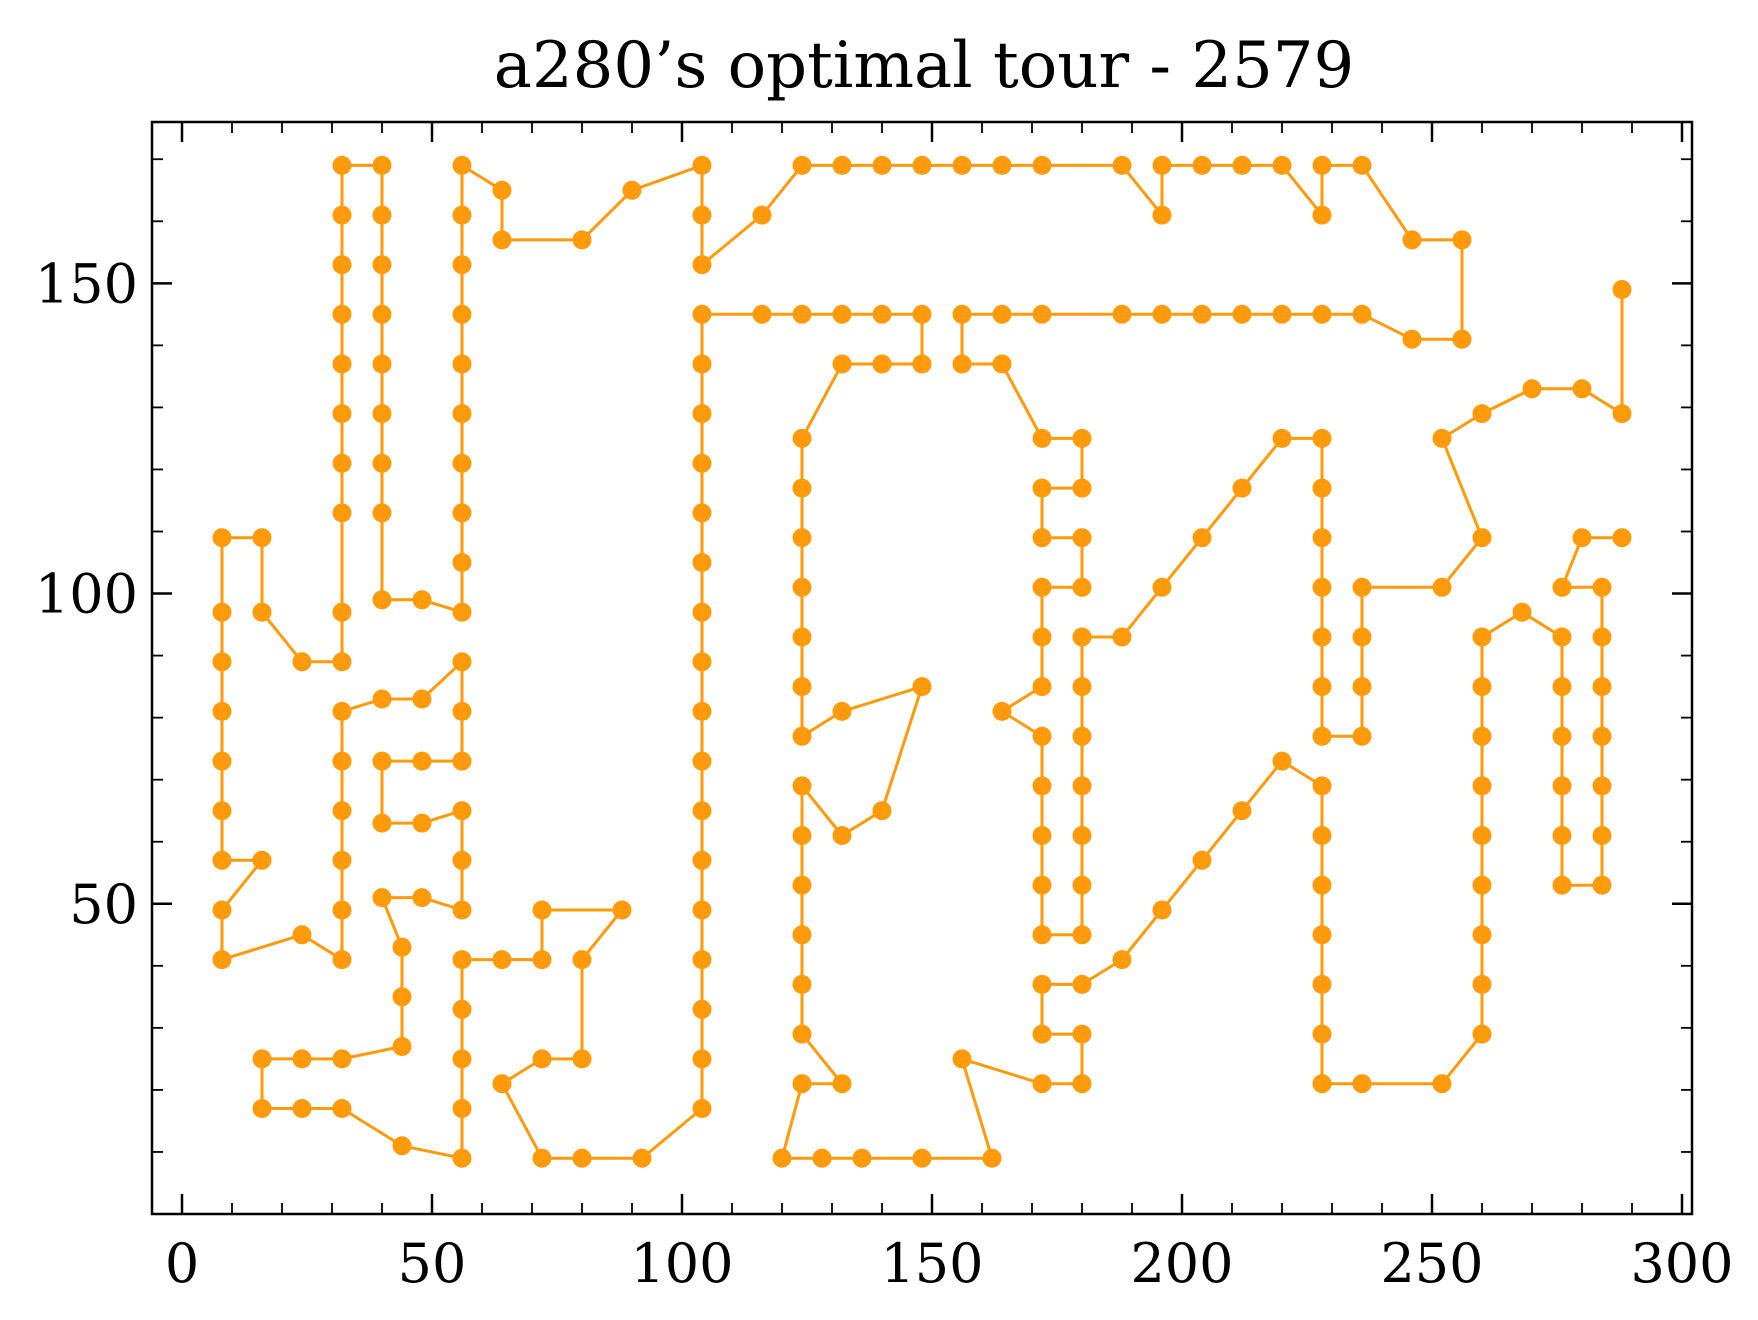 This screenshot has width=1758, height=1320. I want to click on x-tick-label: 50, so click(432, 1263).